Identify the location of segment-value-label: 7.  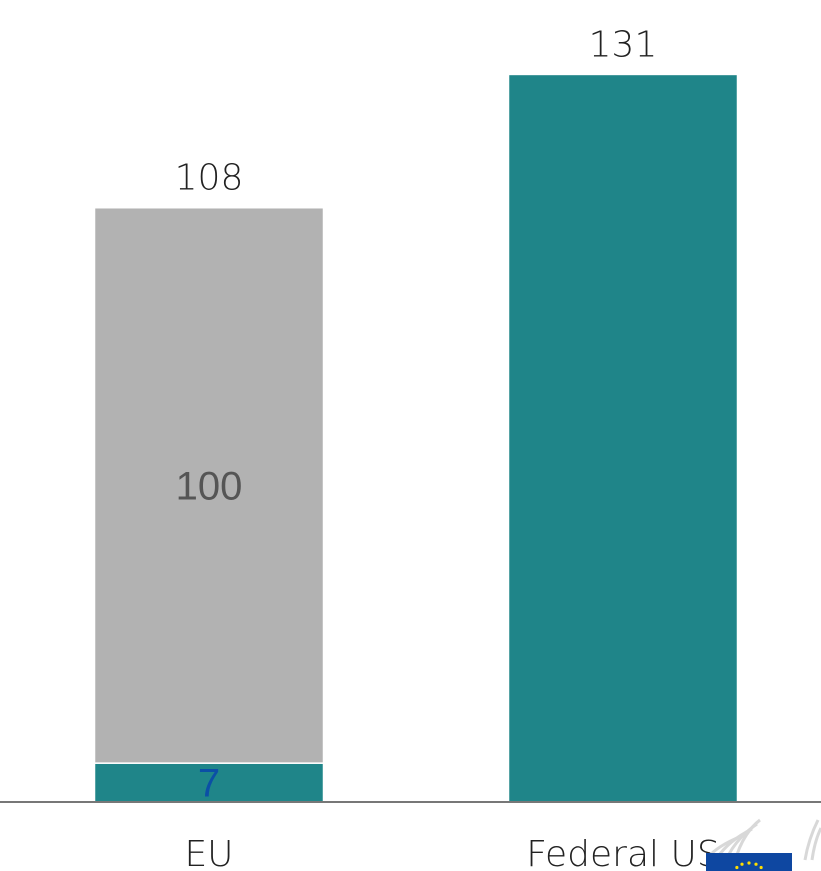
(209, 784).